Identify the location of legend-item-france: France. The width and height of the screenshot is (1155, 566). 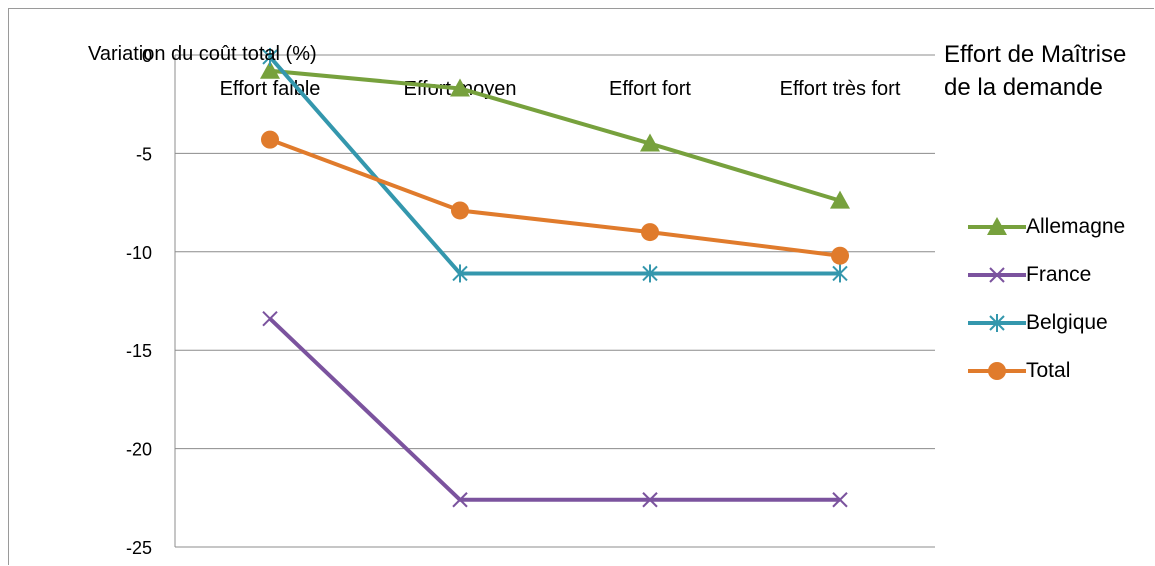
(1046, 275).